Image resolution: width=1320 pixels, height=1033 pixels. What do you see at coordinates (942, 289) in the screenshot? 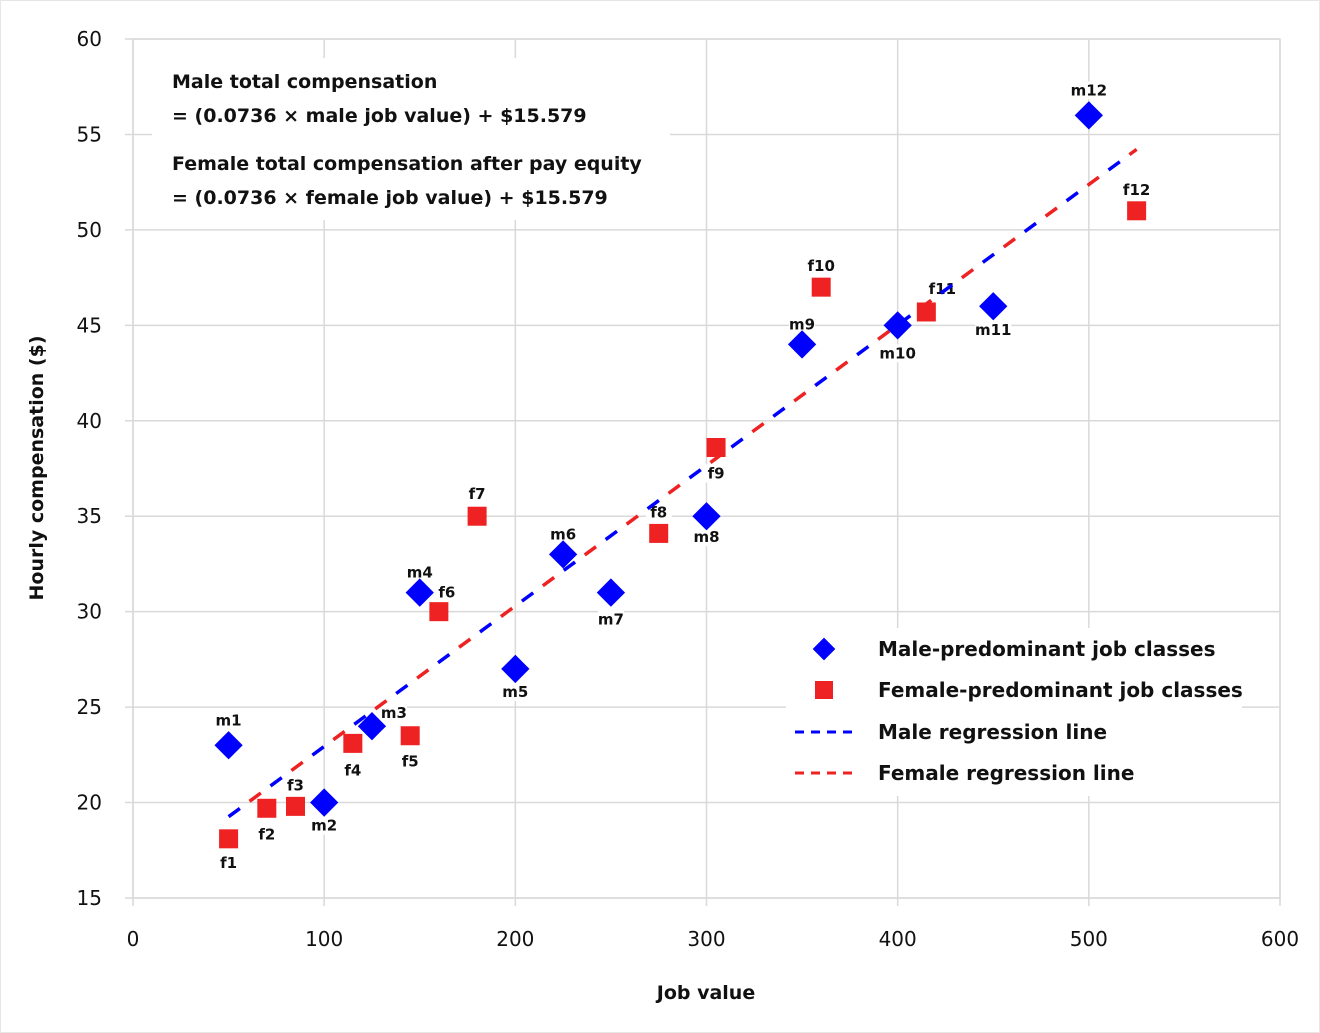
I see `point-label: f11` at bounding box center [942, 289].